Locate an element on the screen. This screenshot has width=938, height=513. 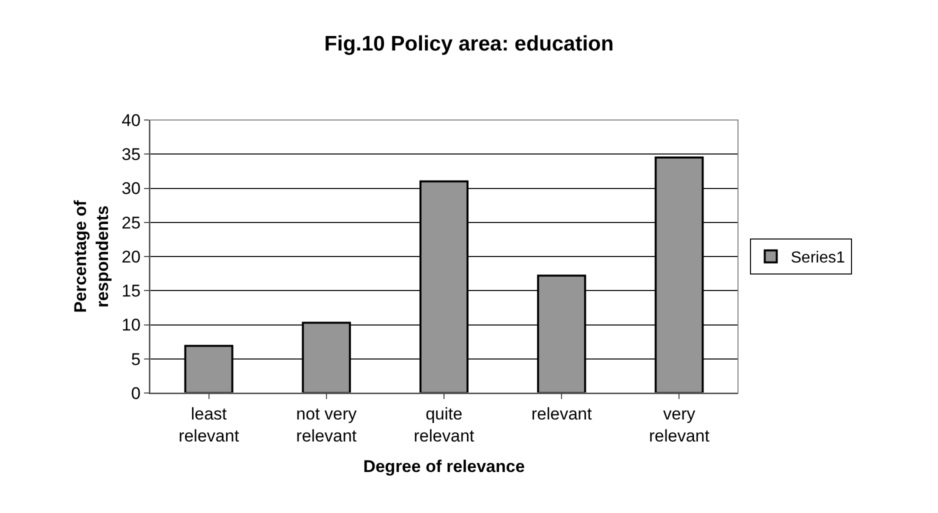
y-axis-title: Percentage of respondents is located at coordinates (91, 256).